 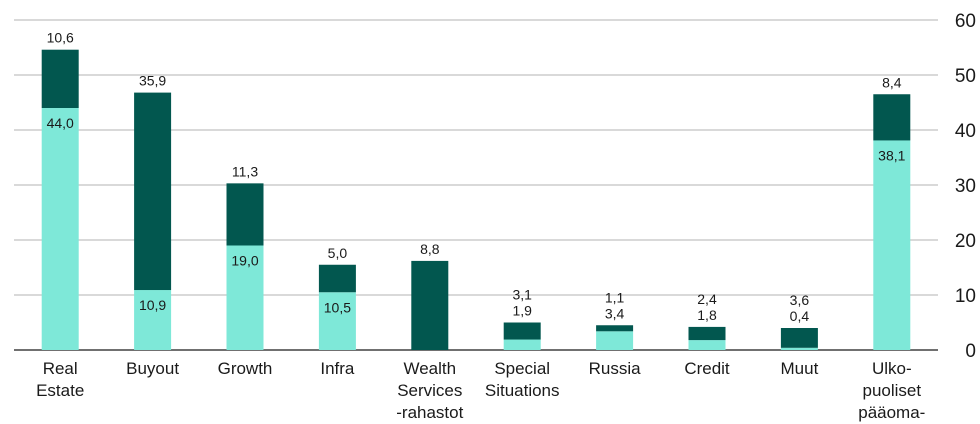 I want to click on category-label: Ulko-, so click(x=892, y=368).